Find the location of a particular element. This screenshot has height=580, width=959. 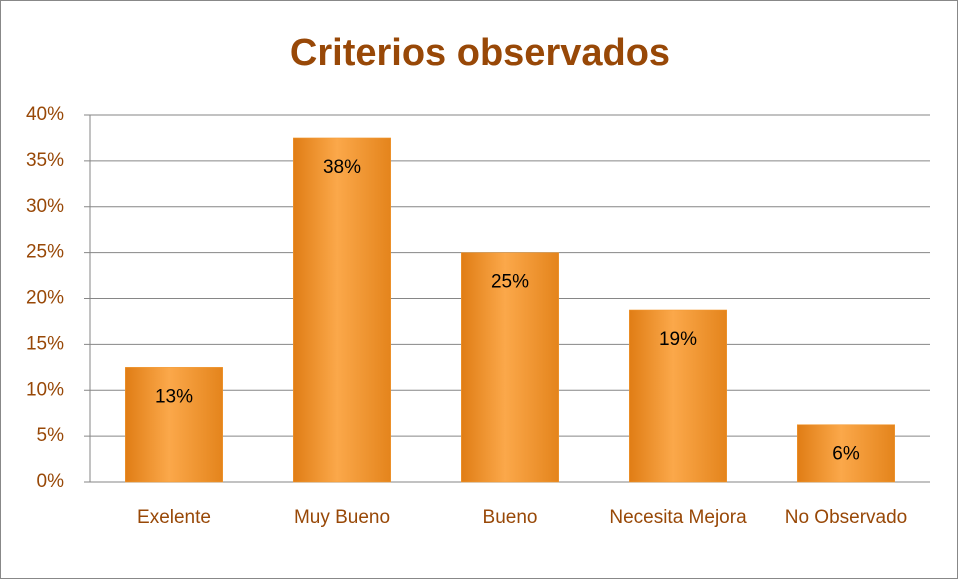

y-tick-label: 30% is located at coordinates (45, 206).